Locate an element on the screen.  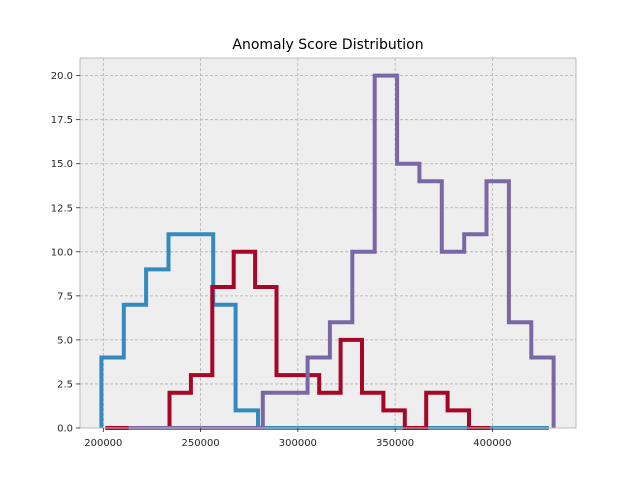
x-tick-label: 400000 is located at coordinates (492, 443).